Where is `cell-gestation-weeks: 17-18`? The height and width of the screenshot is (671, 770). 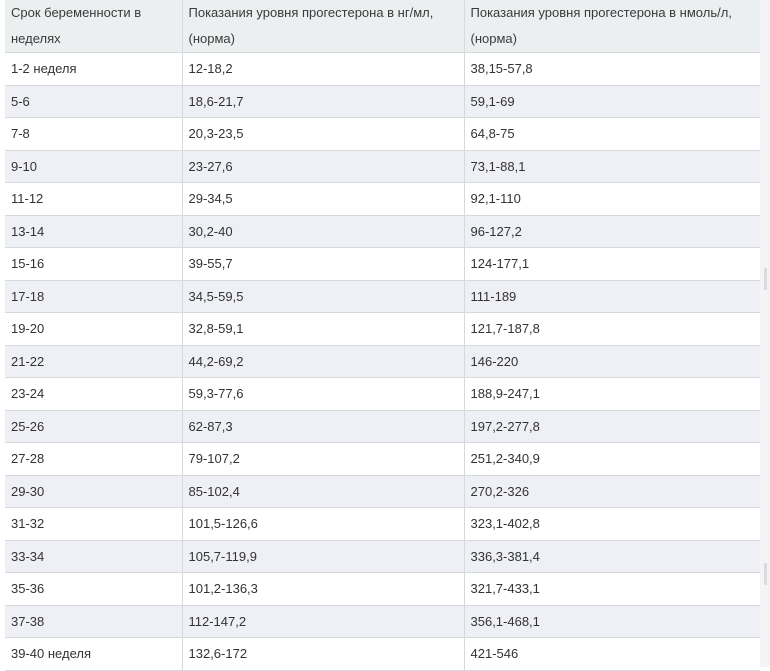 cell-gestation-weeks: 17-18 is located at coordinates (94, 296).